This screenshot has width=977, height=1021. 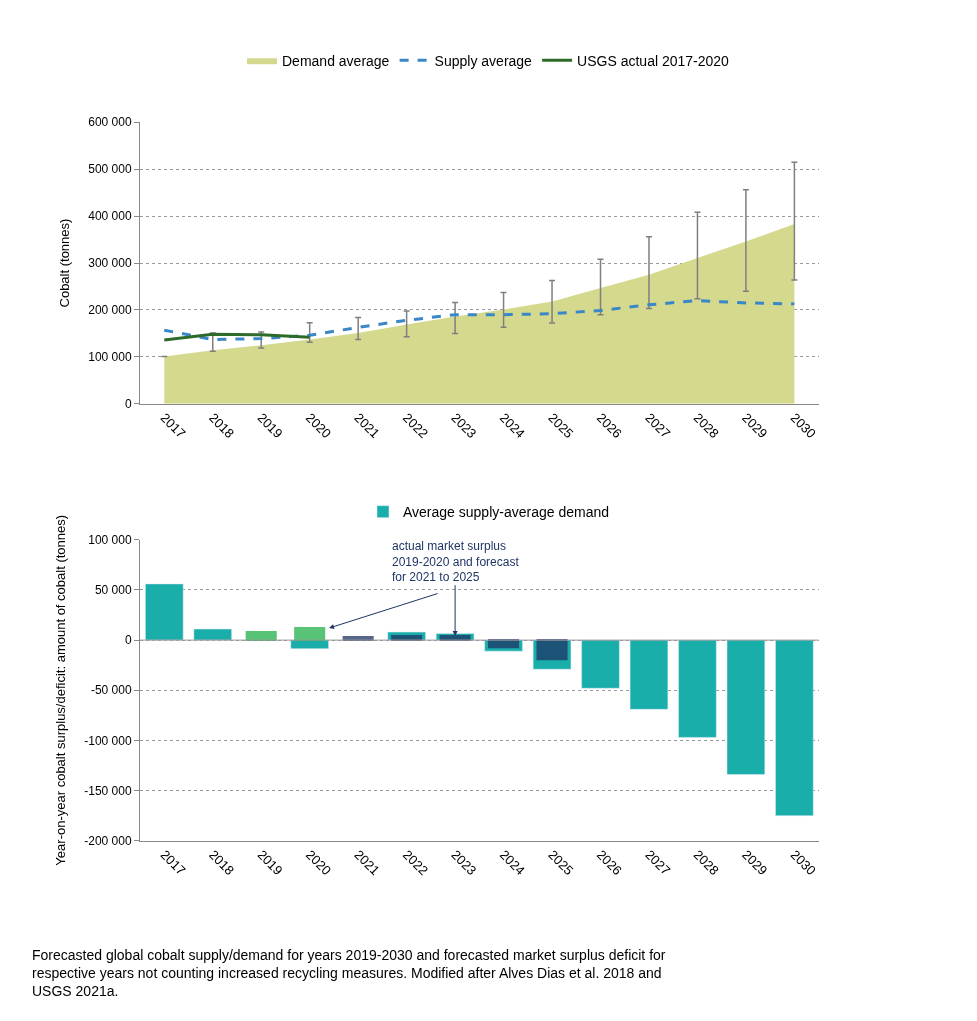 I want to click on y-tick-label: -100 000, so click(x=108, y=740).